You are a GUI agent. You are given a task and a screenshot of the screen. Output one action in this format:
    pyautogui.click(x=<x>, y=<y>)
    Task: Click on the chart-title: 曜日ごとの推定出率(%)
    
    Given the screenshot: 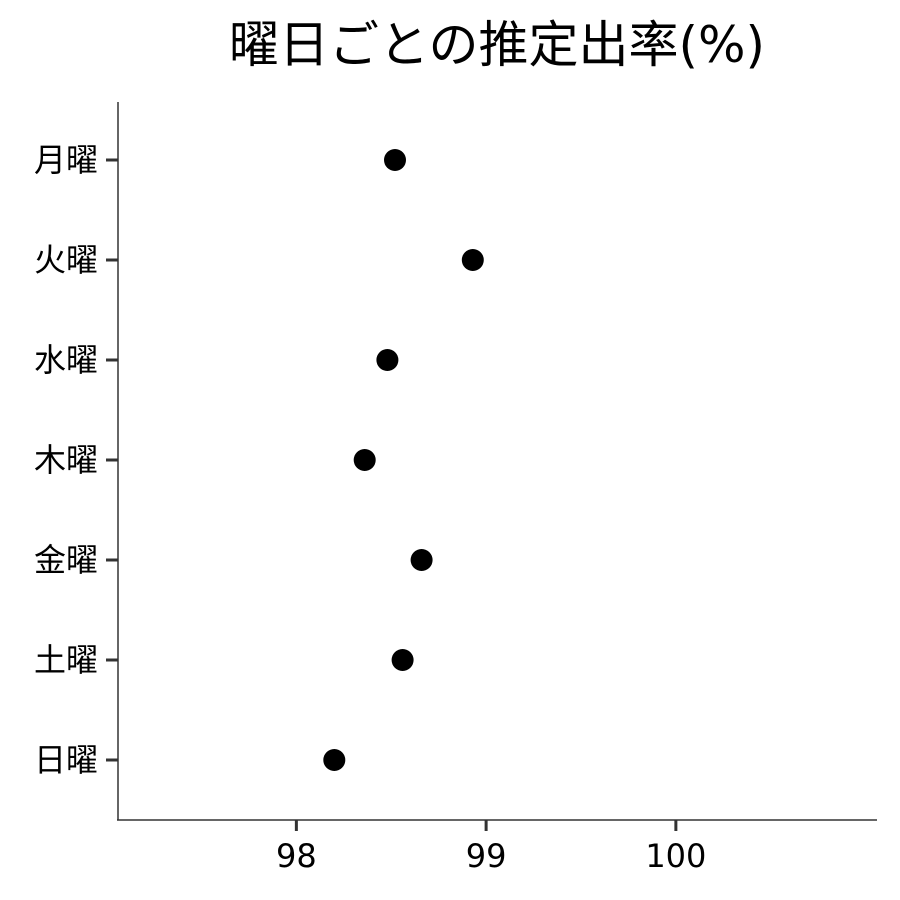 What is the action you would take?
    pyautogui.click(x=497, y=45)
    